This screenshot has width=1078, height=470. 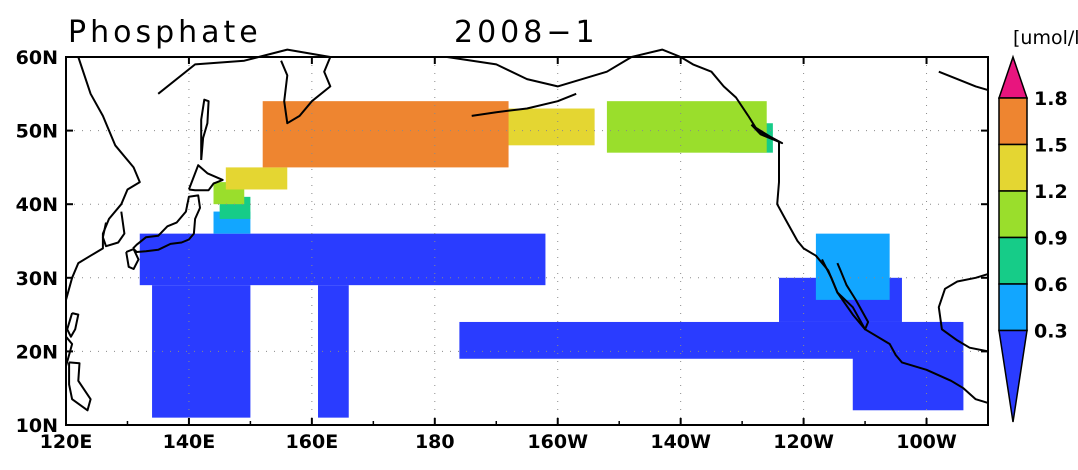 I want to click on x-tick-label: 140E, so click(x=189, y=442).